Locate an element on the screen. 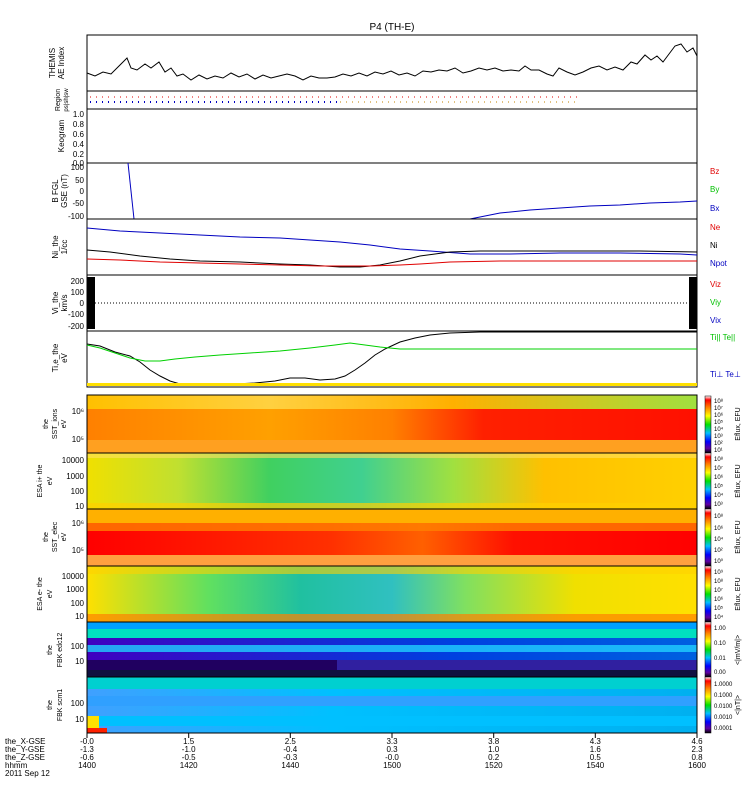 Image resolution: width=750 pixels, height=805 pixels. temp-ylabel-2: eV is located at coordinates (64, 357).